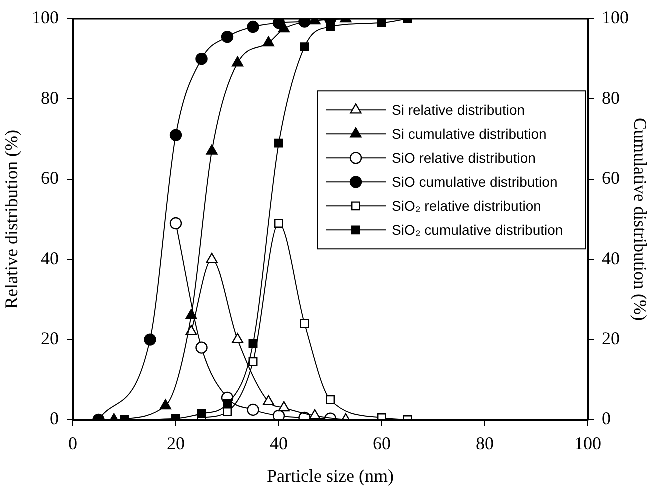 The height and width of the screenshot is (490, 652). What do you see at coordinates (475, 182) in the screenshot?
I see `legend-label: SiO cumulative distribution` at bounding box center [475, 182].